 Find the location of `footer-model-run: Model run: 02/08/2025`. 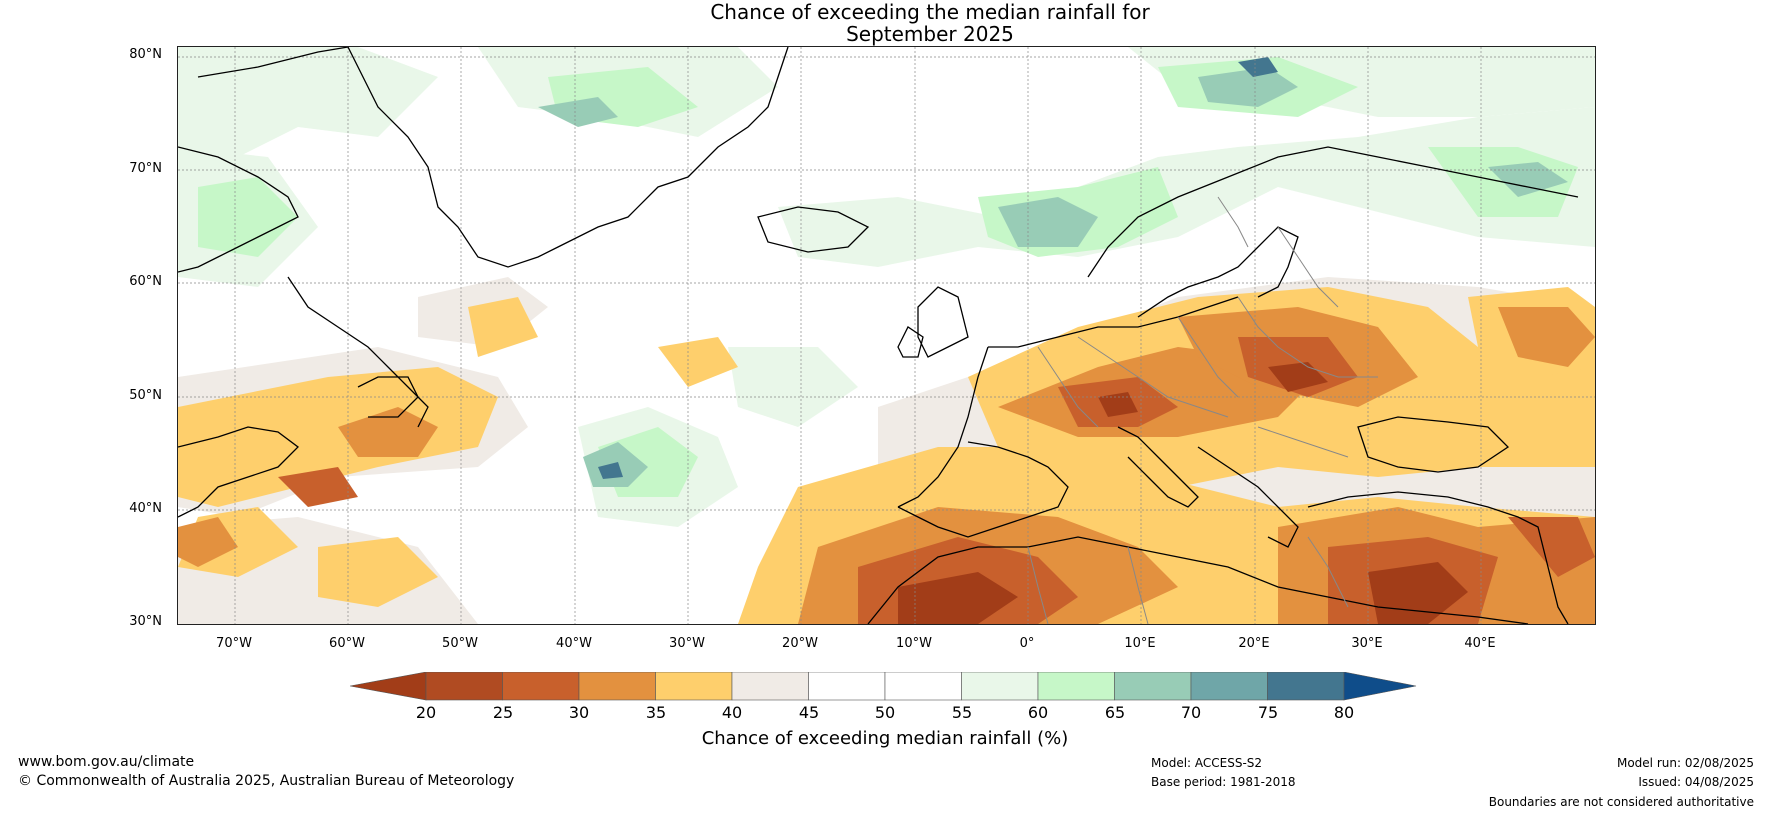

footer-model-run: Model run: 02/08/2025 is located at coordinates (1685, 763).